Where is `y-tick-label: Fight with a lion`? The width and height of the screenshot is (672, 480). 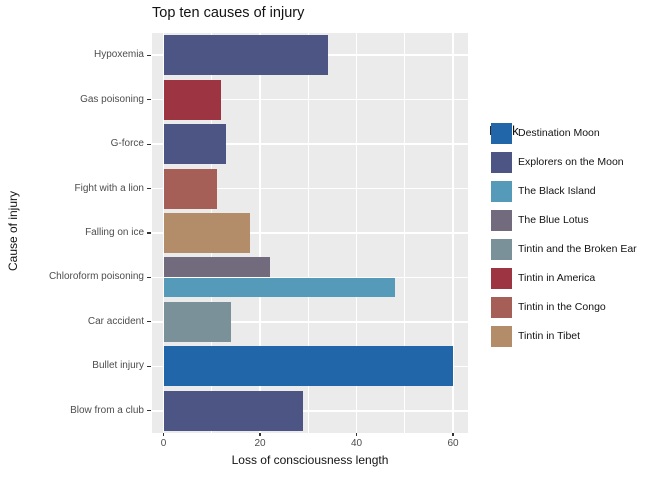 y-tick-label: Fight with a lion is located at coordinates (109, 188).